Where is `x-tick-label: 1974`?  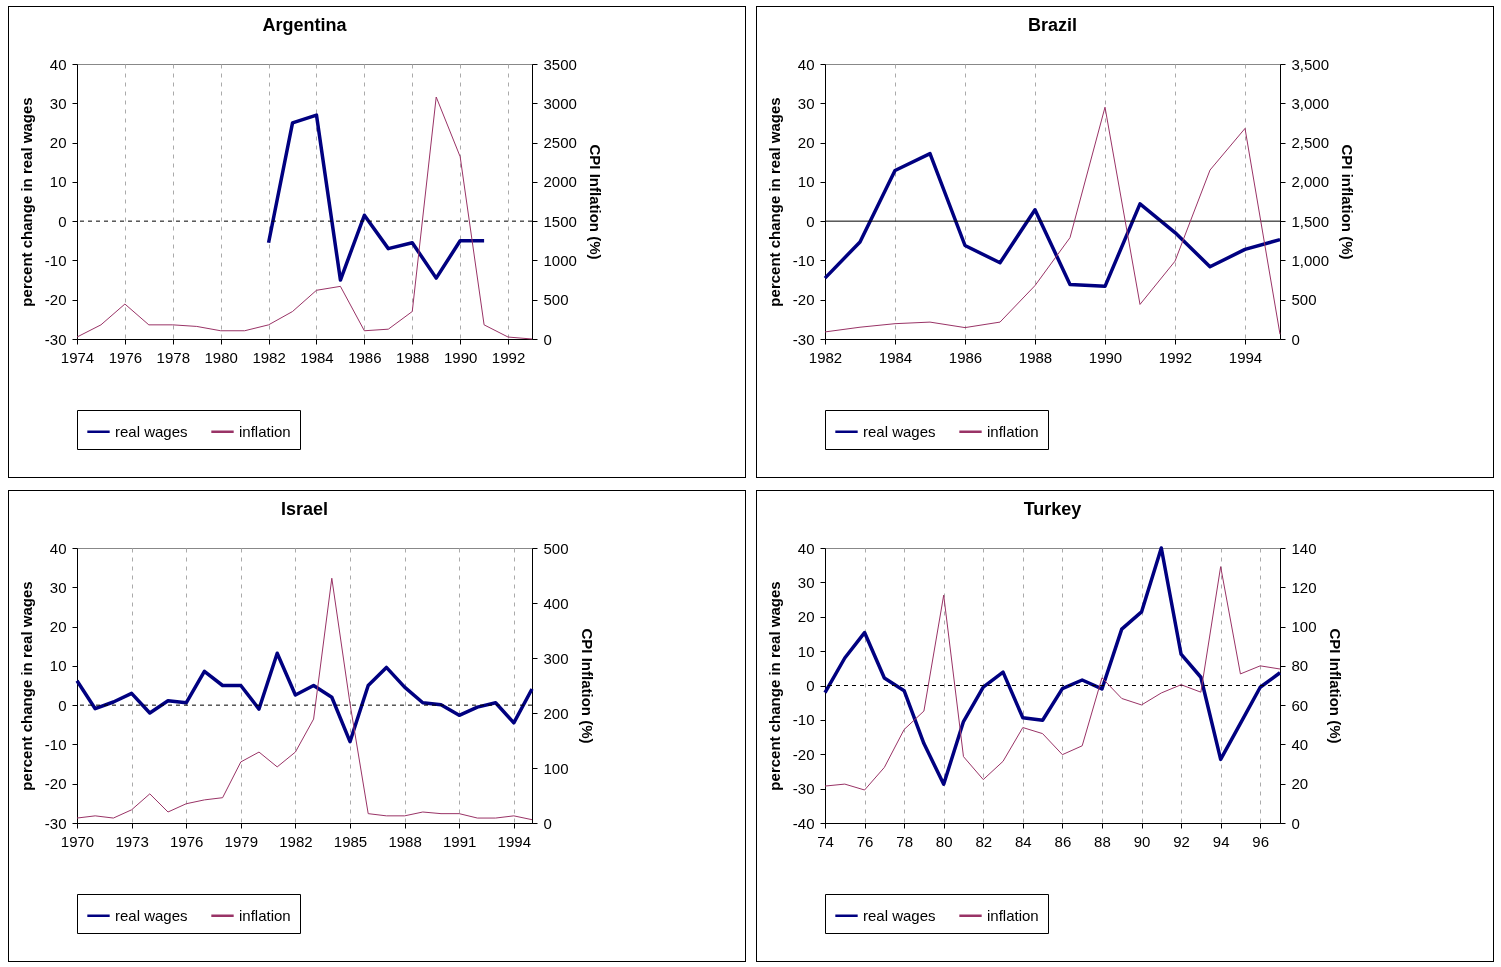 x-tick-label: 1974 is located at coordinates (77, 357).